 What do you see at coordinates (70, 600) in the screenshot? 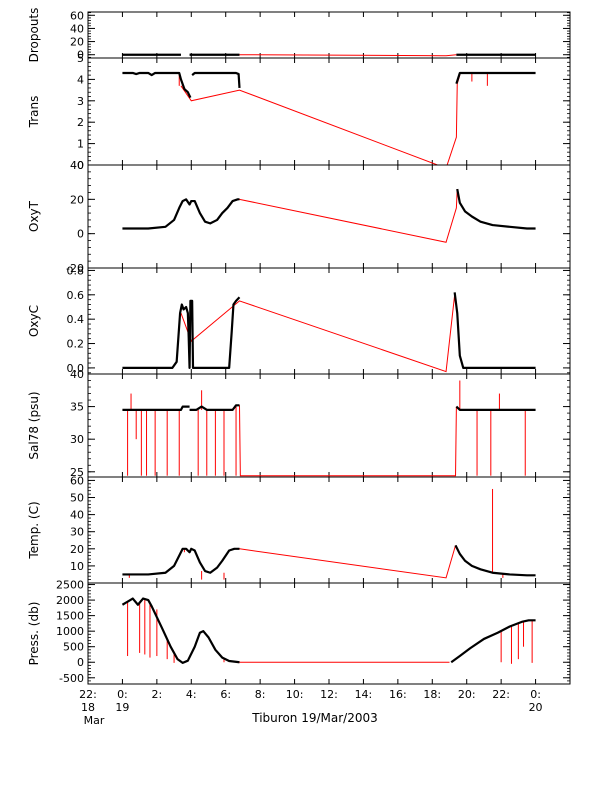
I see `y-tick-label: 2000` at bounding box center [70, 600].